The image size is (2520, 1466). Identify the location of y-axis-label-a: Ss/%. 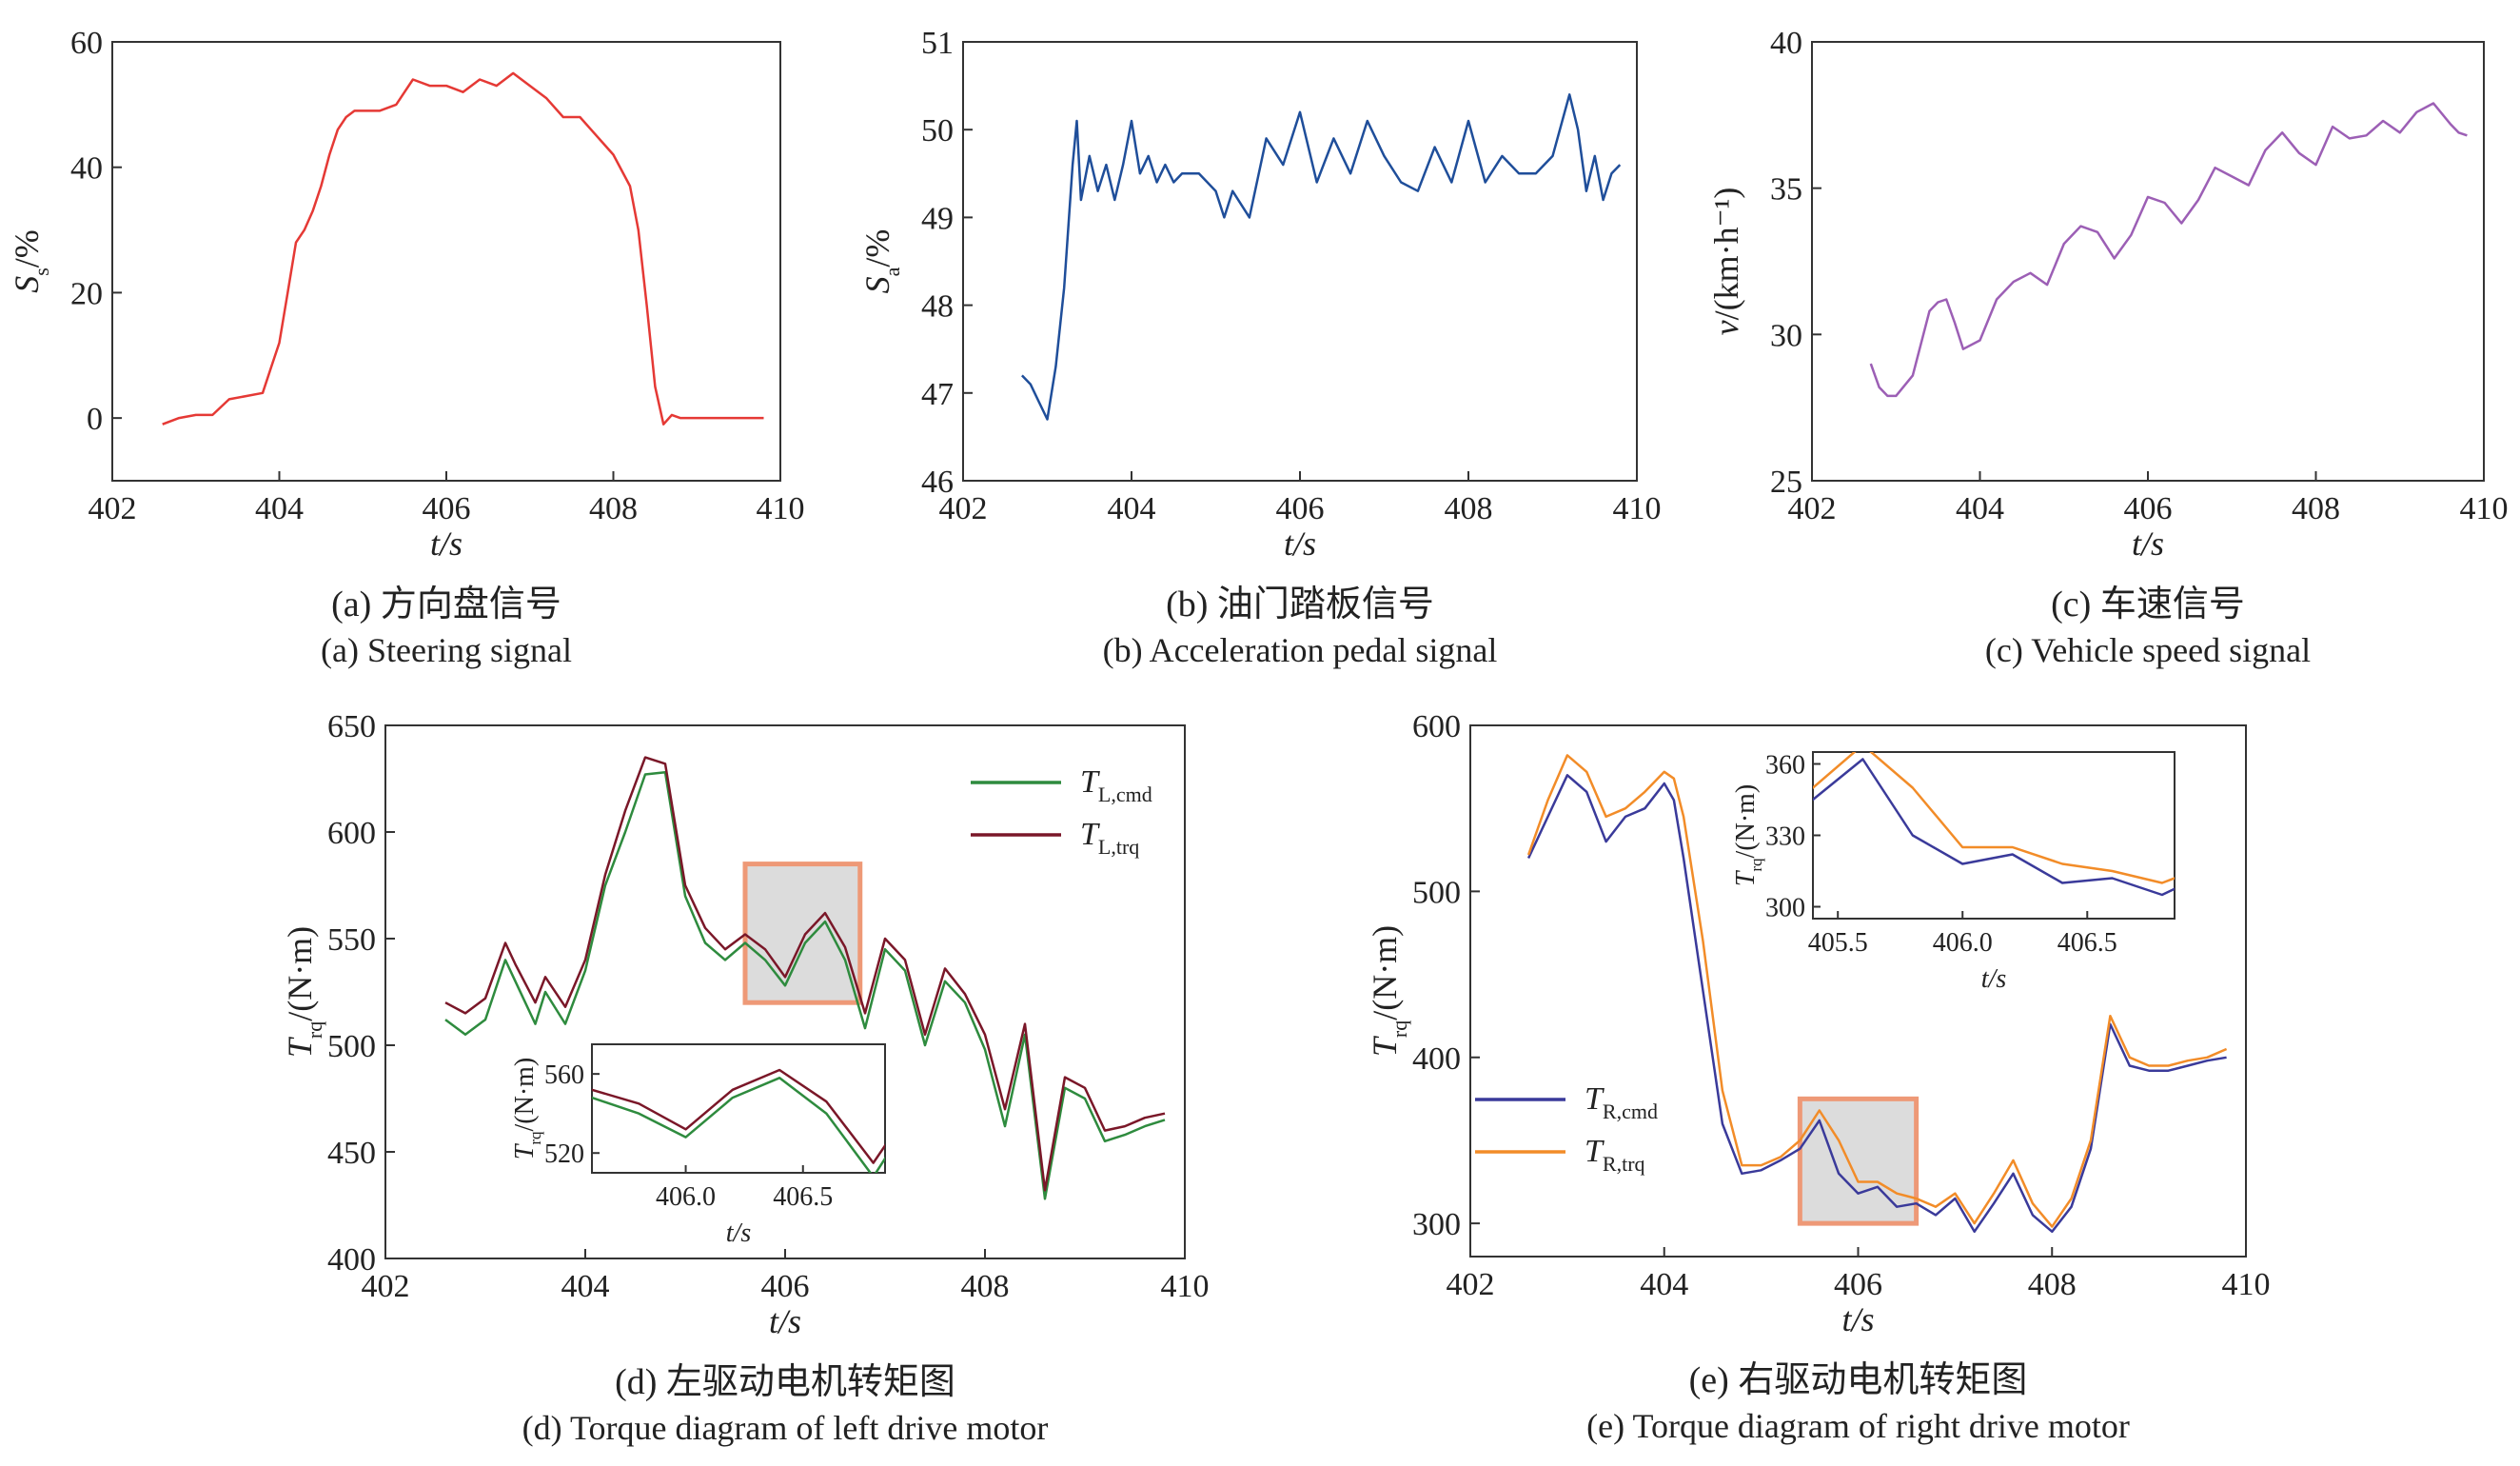
(30, 261).